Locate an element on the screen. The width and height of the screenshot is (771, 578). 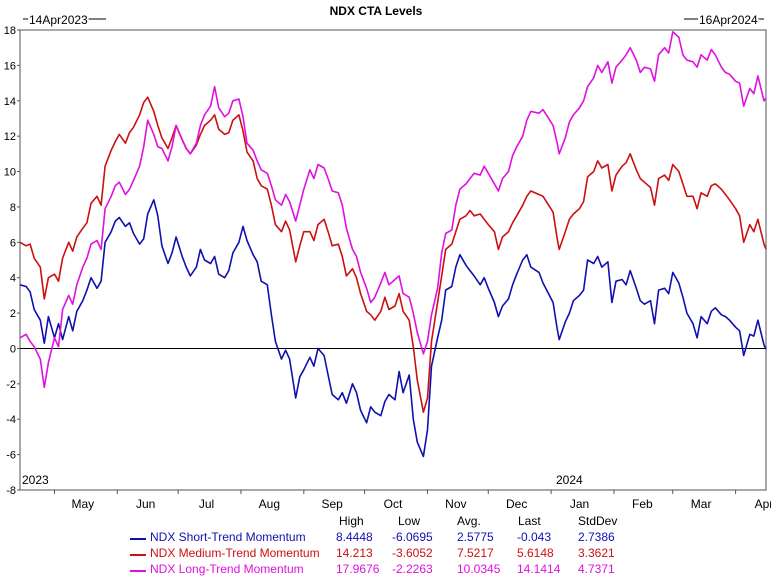
stat-long-high: 17.9676 is located at coordinates (358, 569).